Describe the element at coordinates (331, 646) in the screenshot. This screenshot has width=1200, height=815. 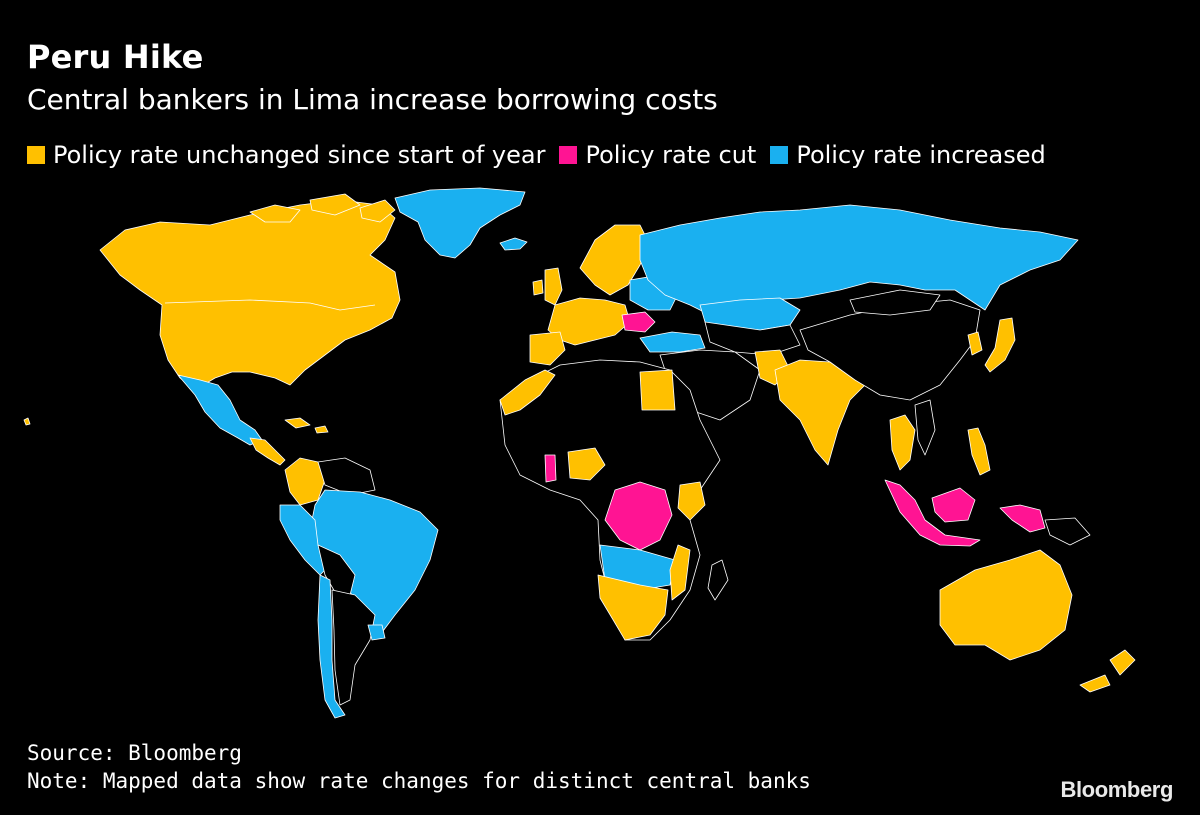
I see `region-chile` at that location.